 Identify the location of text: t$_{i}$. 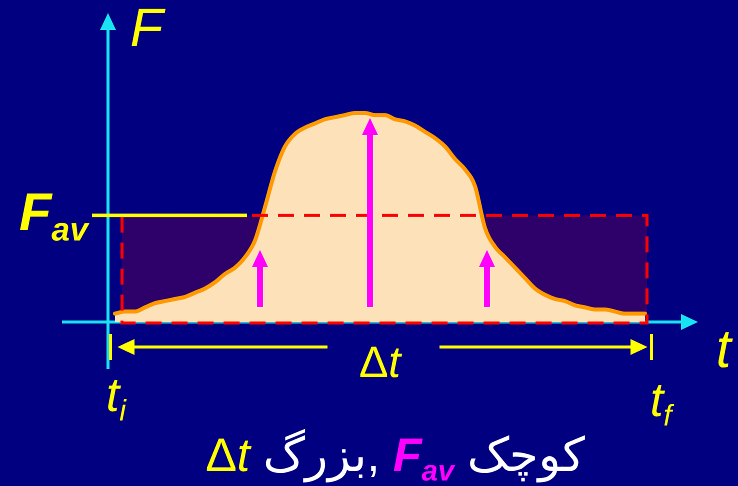
(116, 398).